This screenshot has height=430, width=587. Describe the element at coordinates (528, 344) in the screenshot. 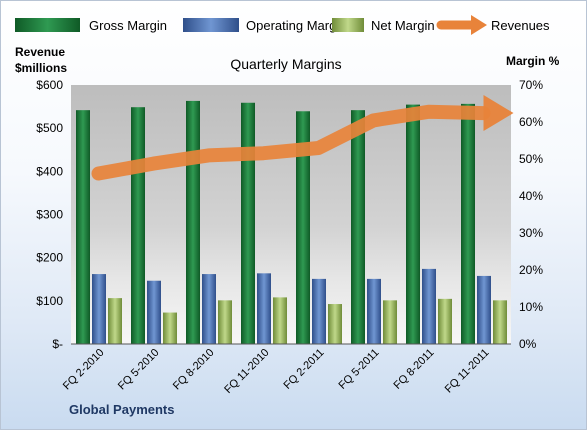

I see `right-tick-label: 0%` at that location.